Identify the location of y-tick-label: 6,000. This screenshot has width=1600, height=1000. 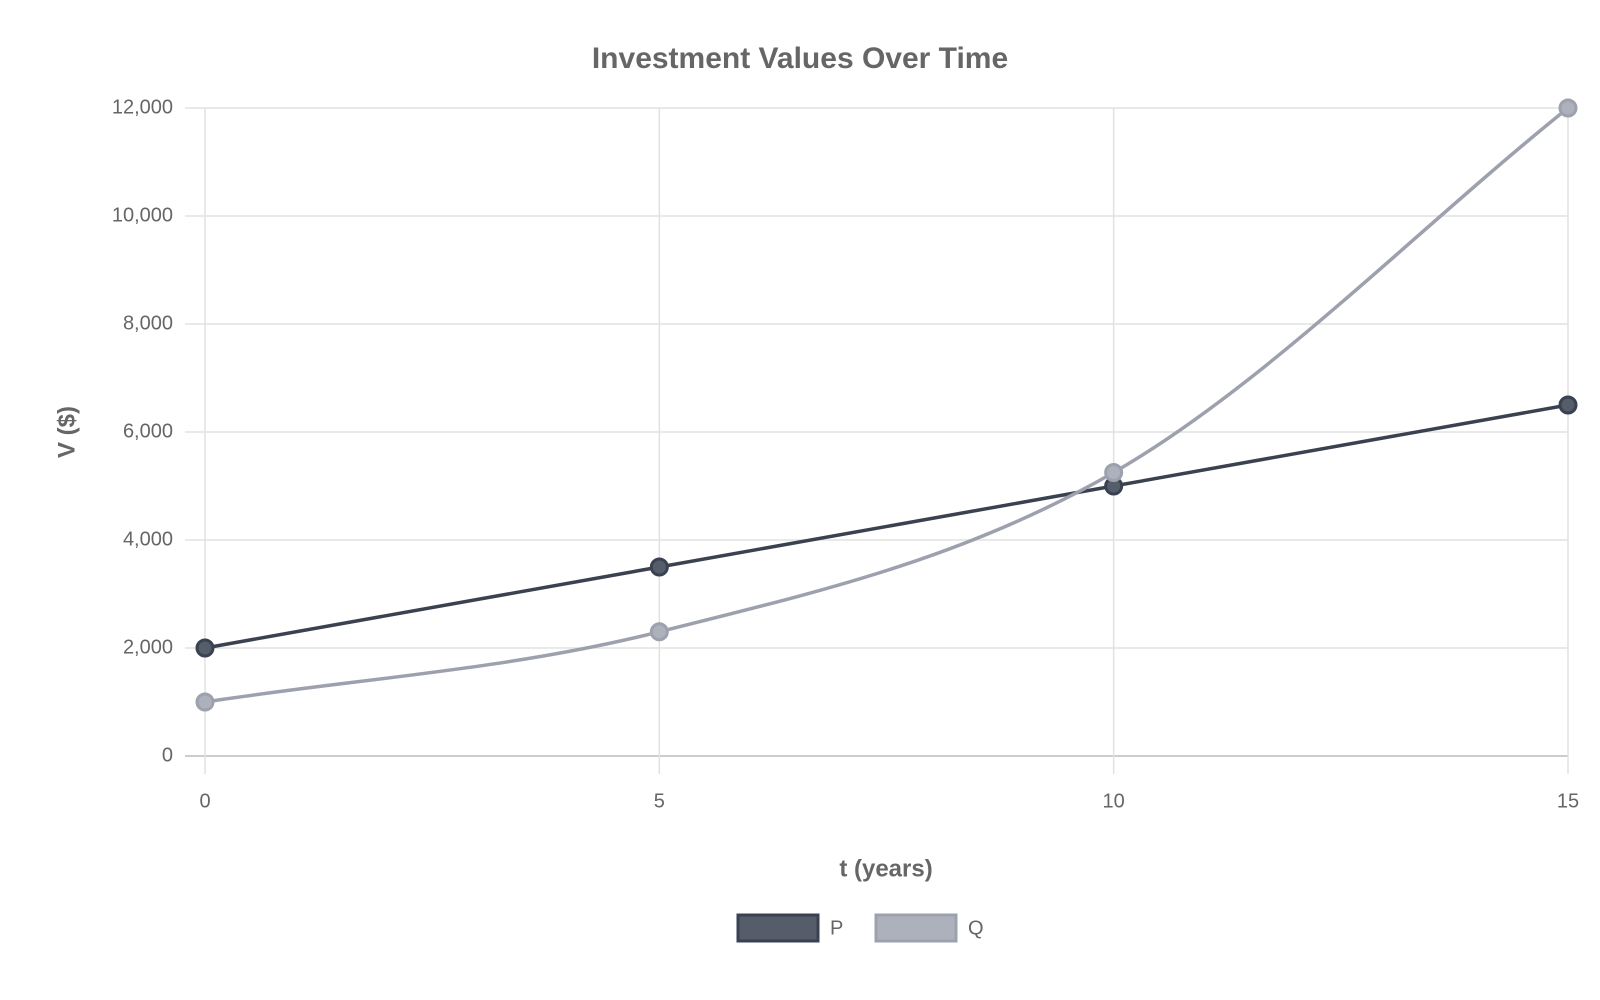
(148, 431).